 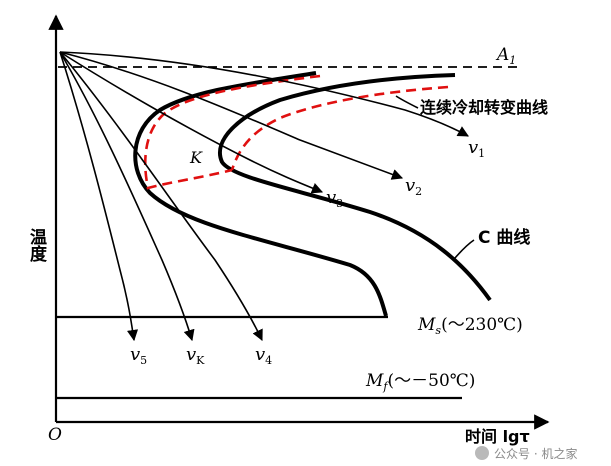 What do you see at coordinates (138, 355) in the screenshot?
I see `v5-label: v5` at bounding box center [138, 355].